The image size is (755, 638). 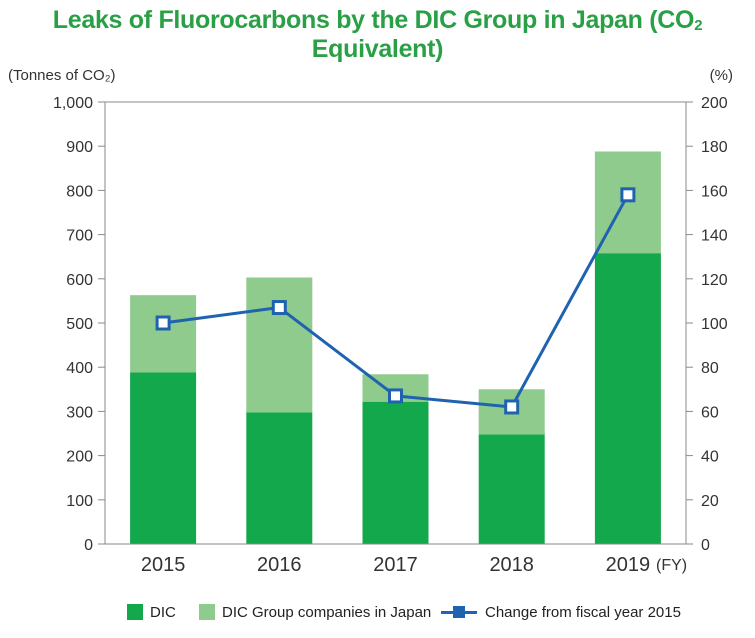 What do you see at coordinates (79, 501) in the screenshot?
I see `y-left-tick-label: 100` at bounding box center [79, 501].